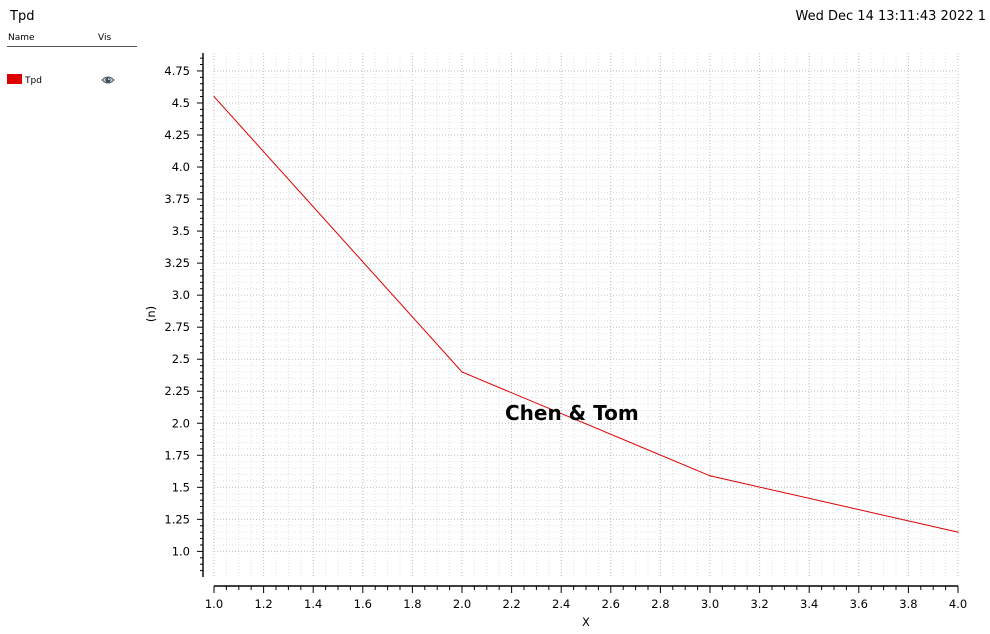  Describe the element at coordinates (660, 604) in the screenshot. I see `x-tick-label: 2.8` at that location.